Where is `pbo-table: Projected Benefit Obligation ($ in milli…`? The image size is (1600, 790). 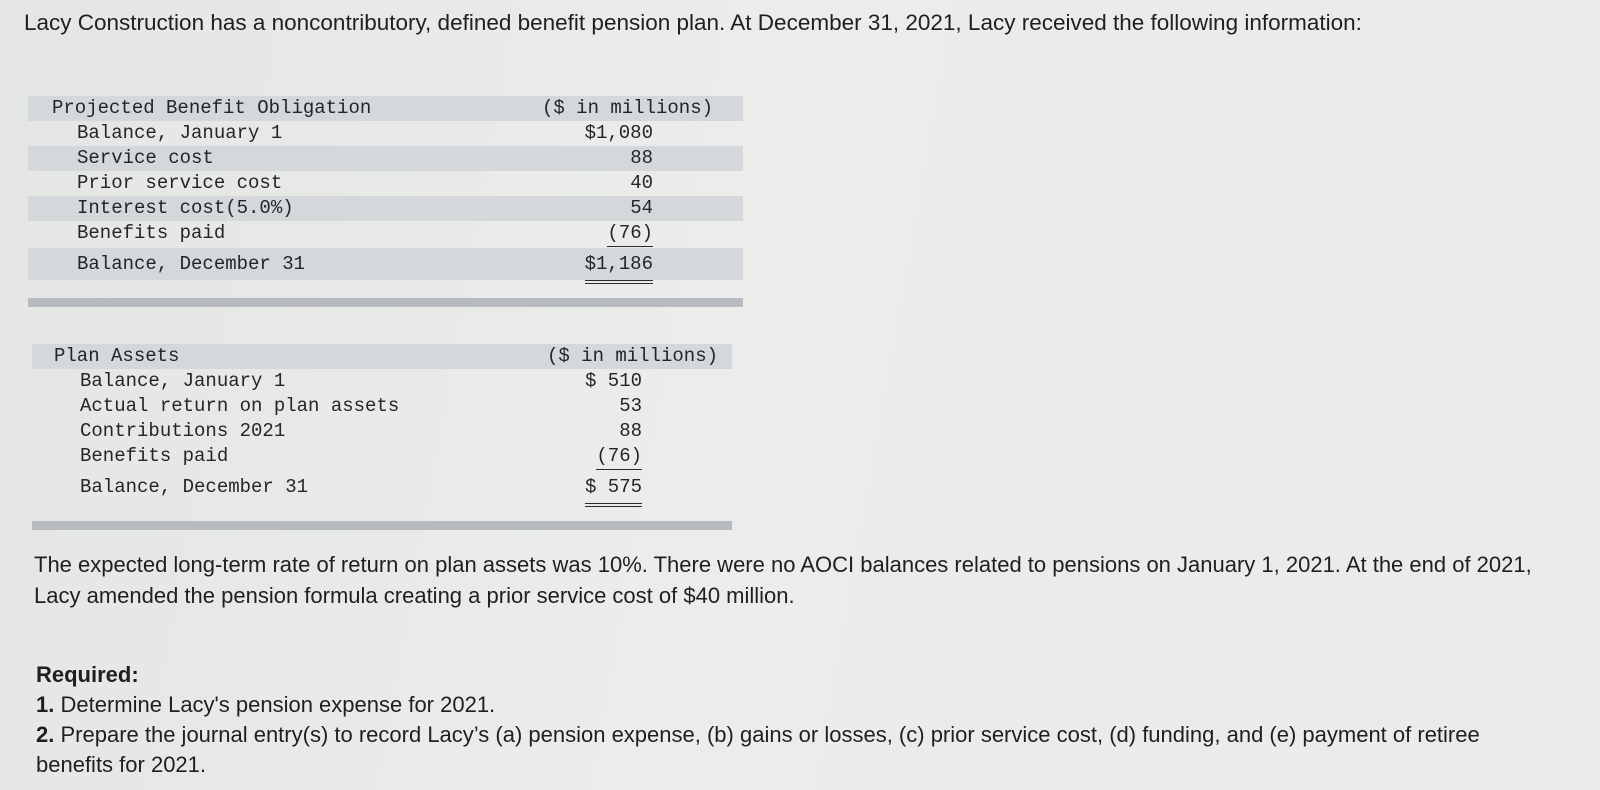 pbo-table: Projected Benefit Obligation ($ in milli… is located at coordinates (385, 201).